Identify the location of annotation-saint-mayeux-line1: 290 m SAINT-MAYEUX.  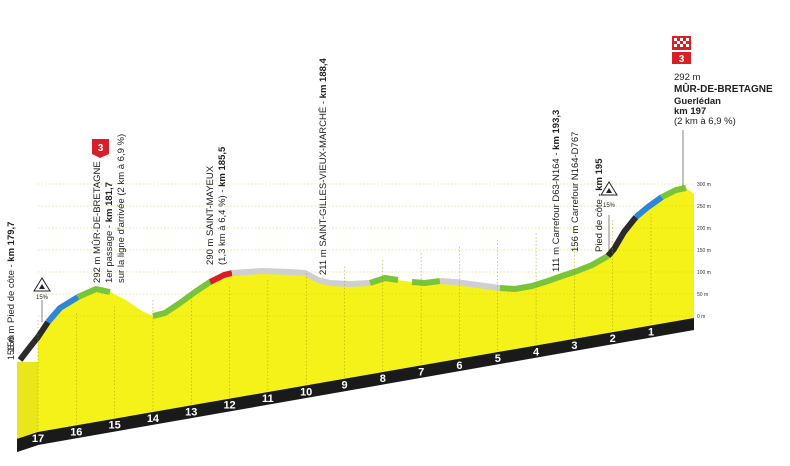
(210, 215).